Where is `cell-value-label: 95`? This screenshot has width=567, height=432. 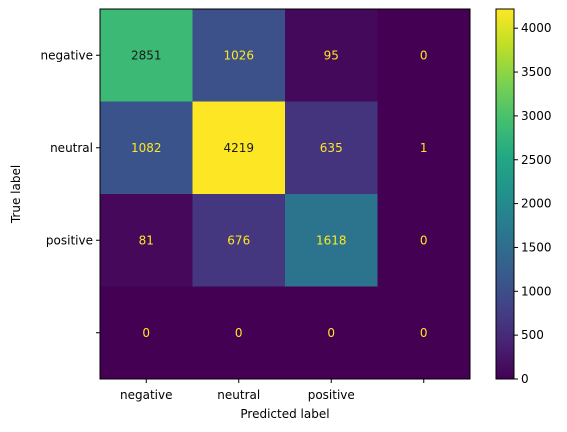 cell-value-label: 95 is located at coordinates (331, 55).